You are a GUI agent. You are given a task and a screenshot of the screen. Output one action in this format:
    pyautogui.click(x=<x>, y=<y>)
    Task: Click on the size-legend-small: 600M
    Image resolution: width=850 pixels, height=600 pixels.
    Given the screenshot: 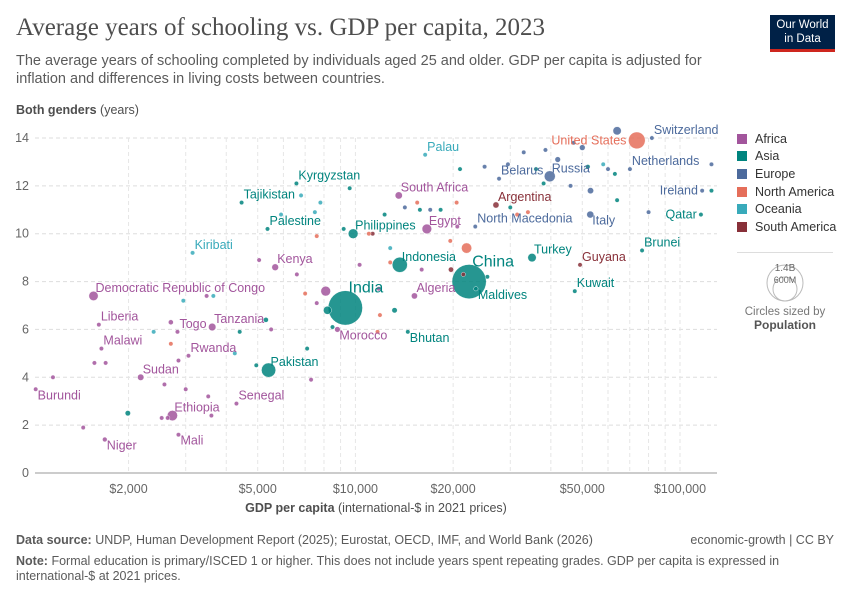 What is the action you would take?
    pyautogui.click(x=785, y=280)
    